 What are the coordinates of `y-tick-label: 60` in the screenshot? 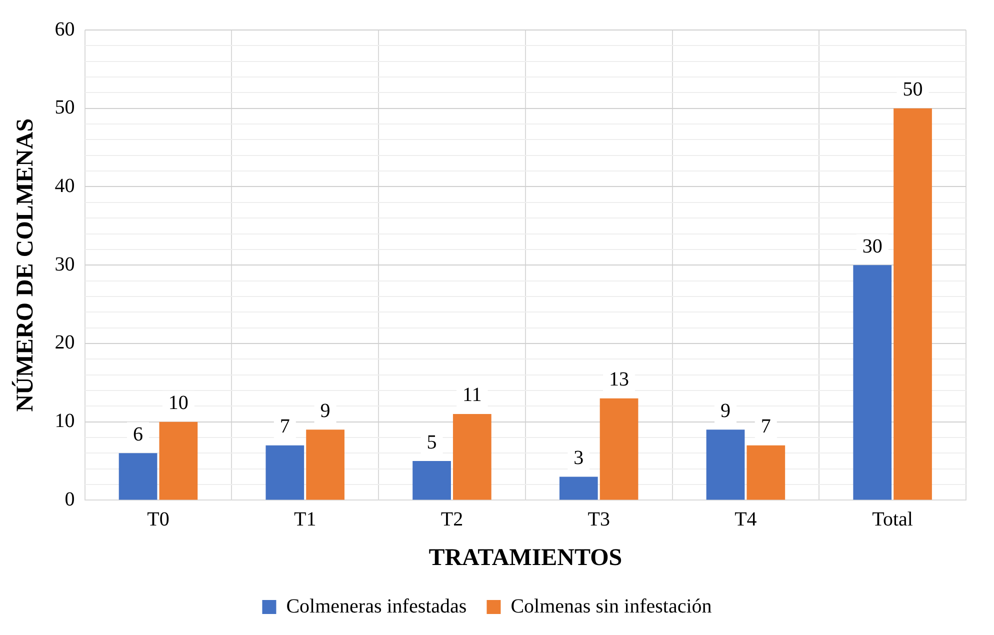 It's located at (64, 29).